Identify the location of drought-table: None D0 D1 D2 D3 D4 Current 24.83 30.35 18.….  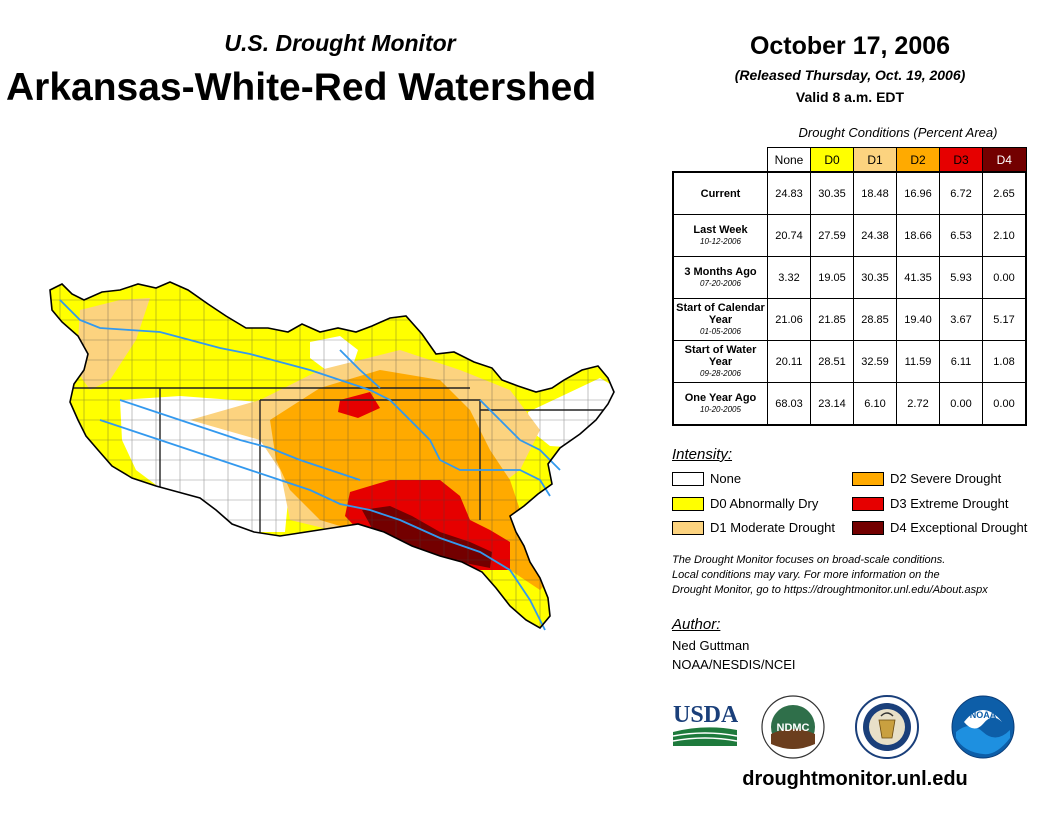
(849, 286).